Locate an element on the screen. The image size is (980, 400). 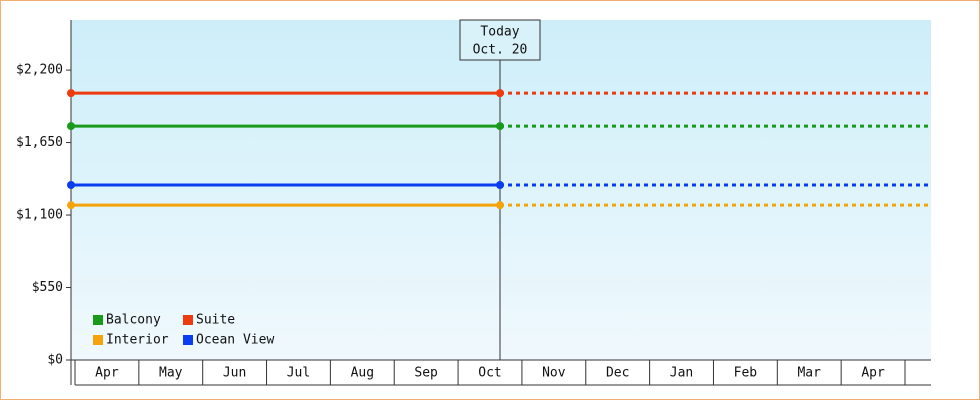
x-tick-label: Sep is located at coordinates (426, 373).